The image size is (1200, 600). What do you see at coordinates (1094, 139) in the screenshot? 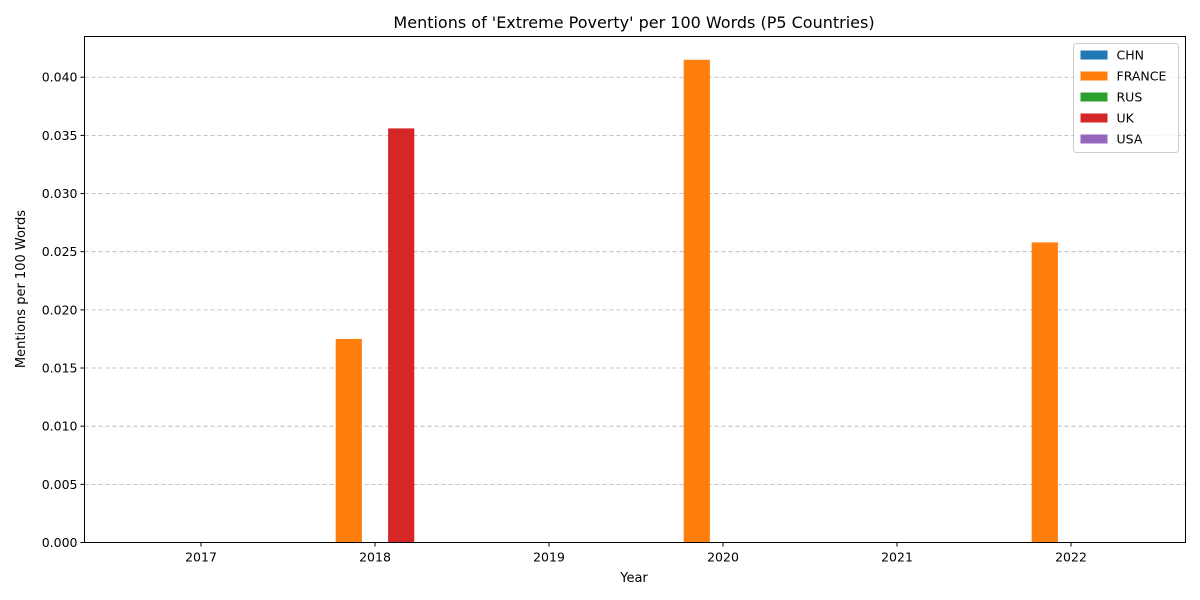
I see `legend-swatch-usa` at bounding box center [1094, 139].